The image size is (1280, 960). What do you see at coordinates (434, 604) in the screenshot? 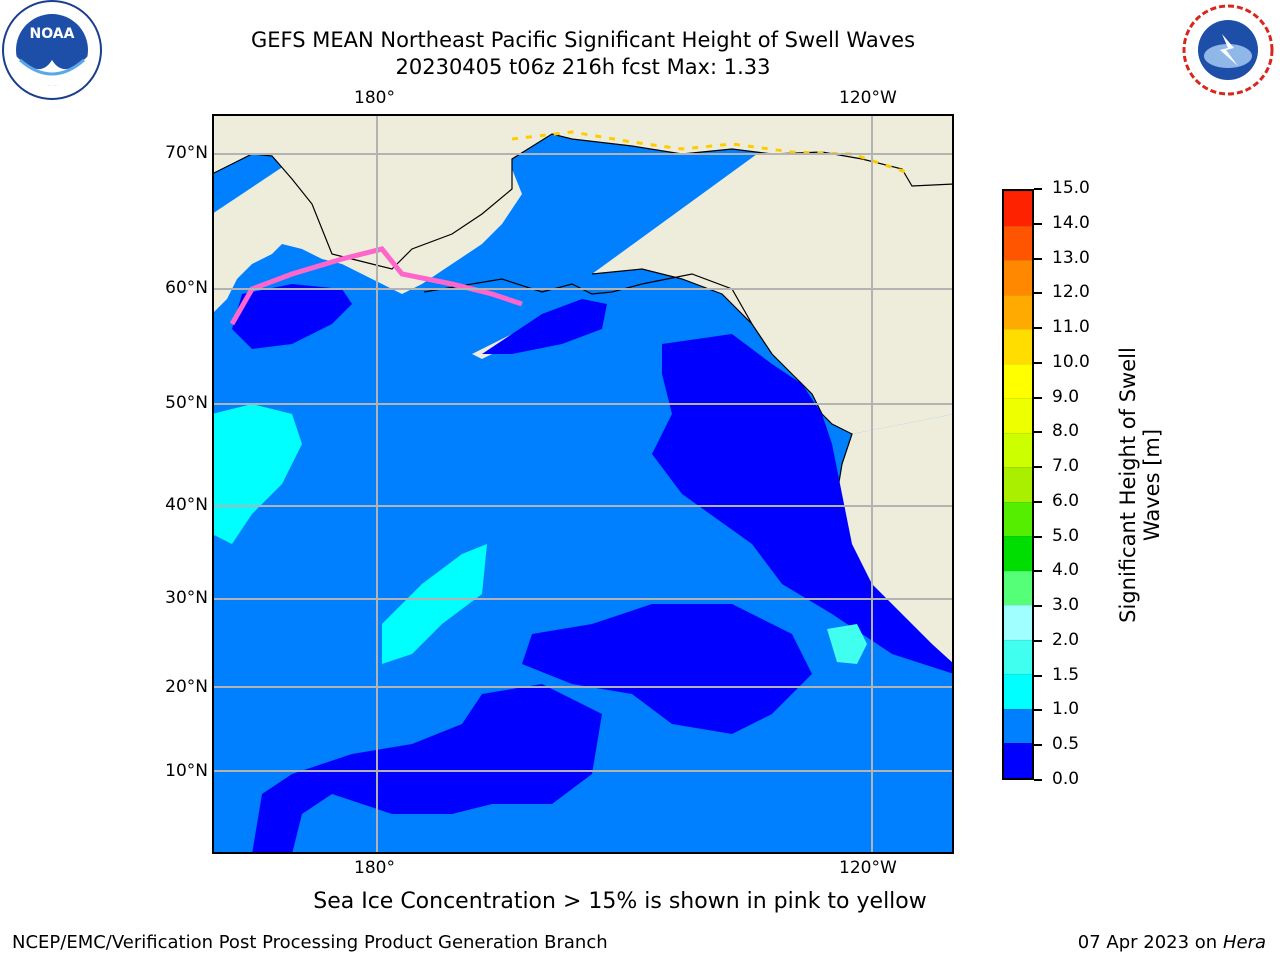
I see `swell-1-0-1-5-mid` at bounding box center [434, 604].